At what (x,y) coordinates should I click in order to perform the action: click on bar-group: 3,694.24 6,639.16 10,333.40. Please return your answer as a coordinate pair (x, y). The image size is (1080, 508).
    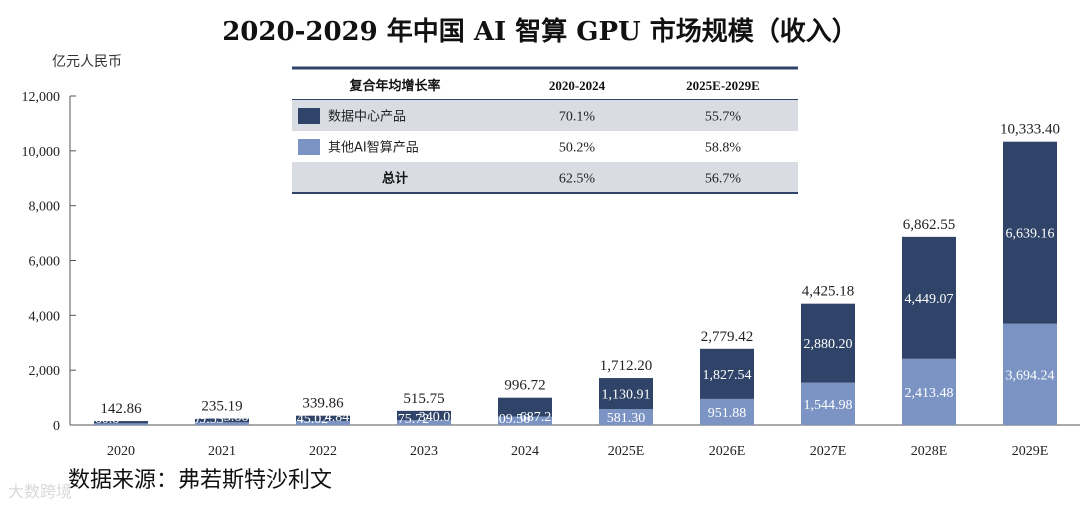
    Looking at the image, I should click on (1030, 273).